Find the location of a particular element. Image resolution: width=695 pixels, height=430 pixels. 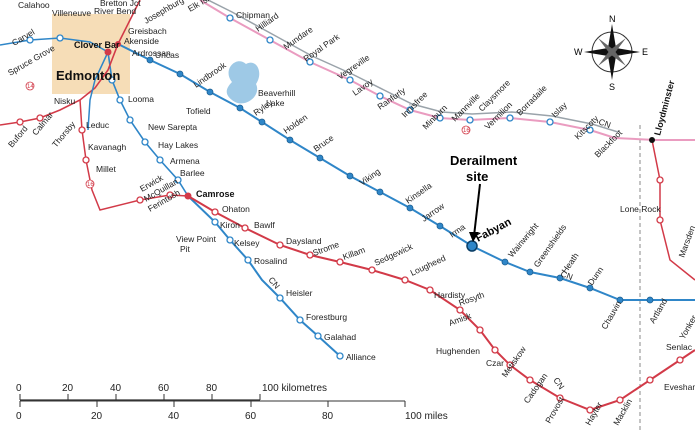

place-label: Carvel is located at coordinates (23, 37).